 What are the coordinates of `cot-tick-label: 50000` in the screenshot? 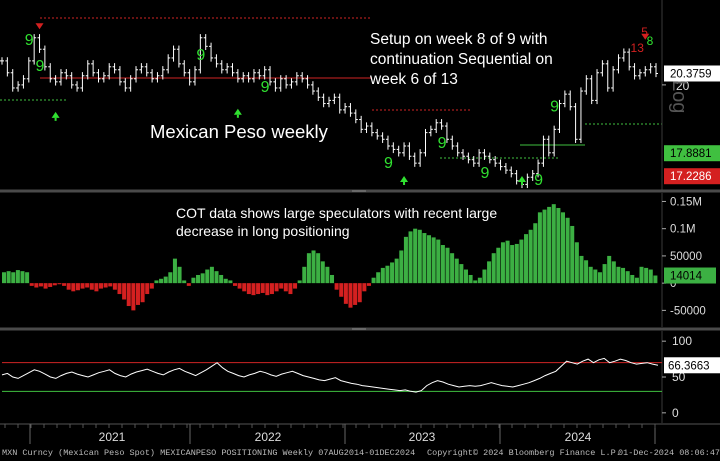 It's located at (686, 257).